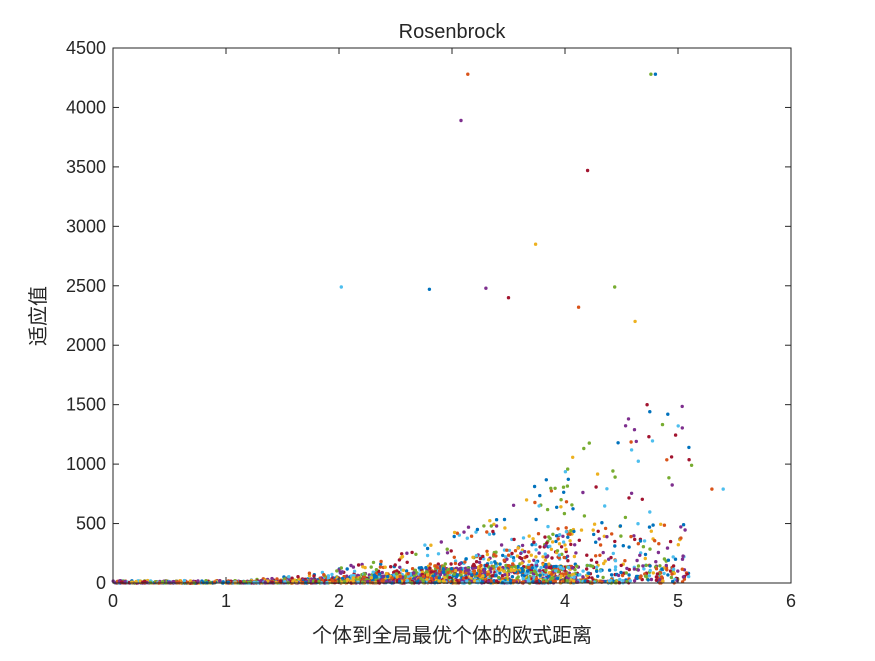 This screenshot has height=661, width=875. I want to click on y-tick-label: 4500, so click(86, 48).